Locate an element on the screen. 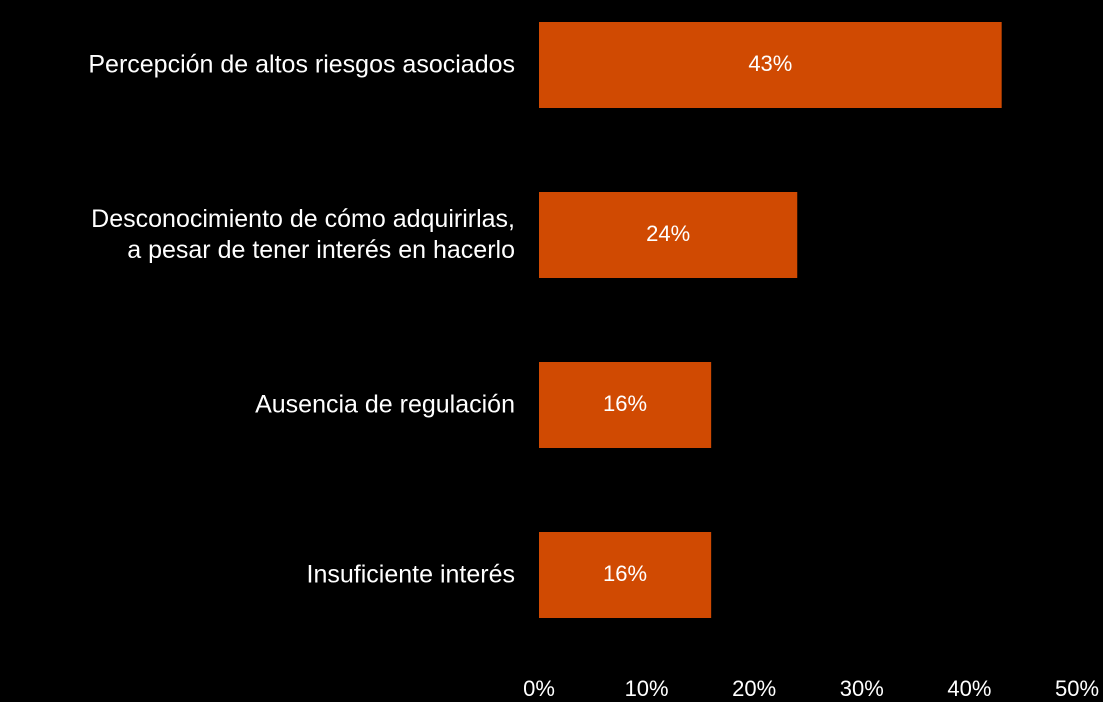  x-tick-label: 10% is located at coordinates (647, 688).